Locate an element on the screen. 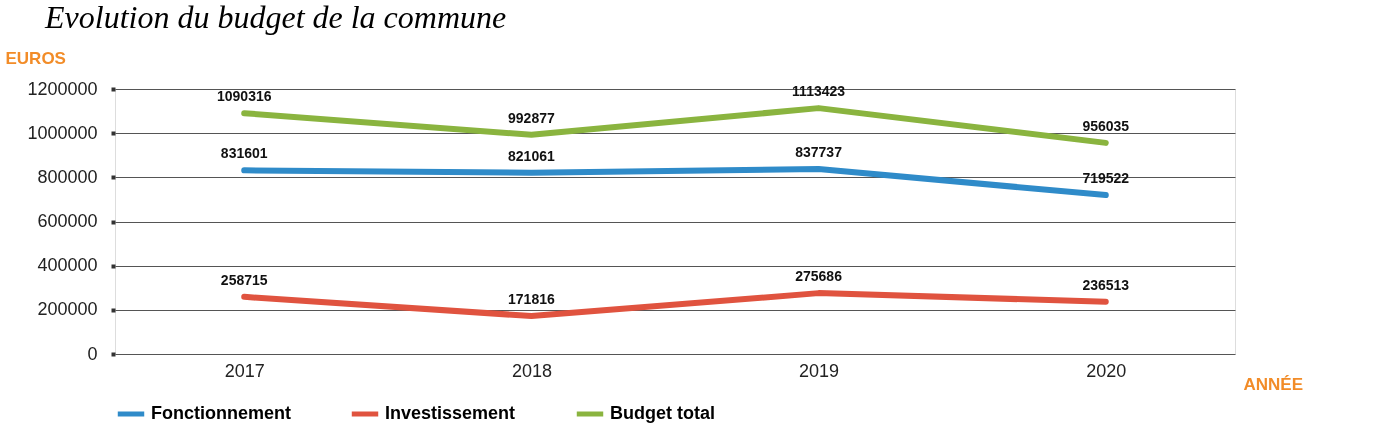 This screenshot has width=1383, height=442. legend-label: Investissement is located at coordinates (450, 413).